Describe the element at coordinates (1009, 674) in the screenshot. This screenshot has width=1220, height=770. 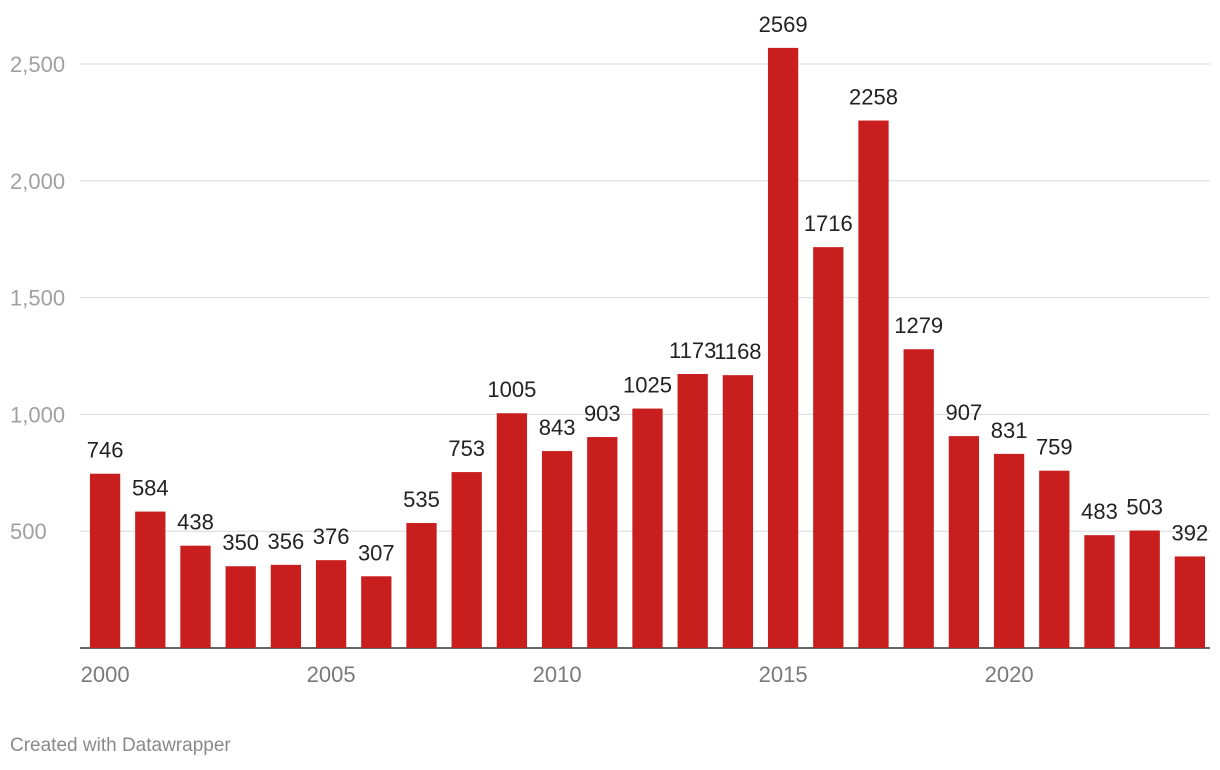
I see `x-tick-label: 2020` at that location.